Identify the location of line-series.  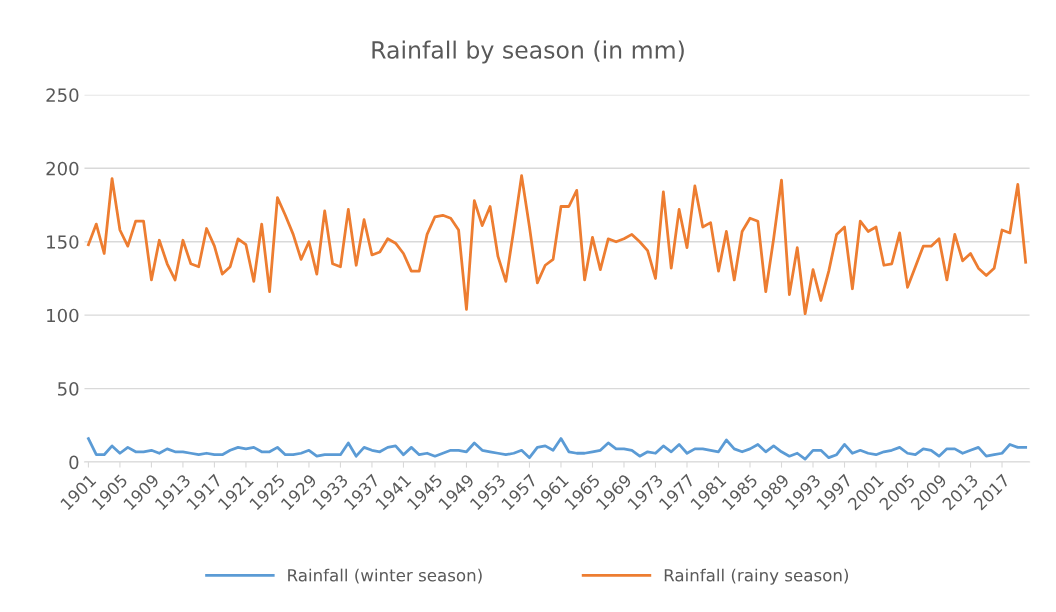
(557, 449).